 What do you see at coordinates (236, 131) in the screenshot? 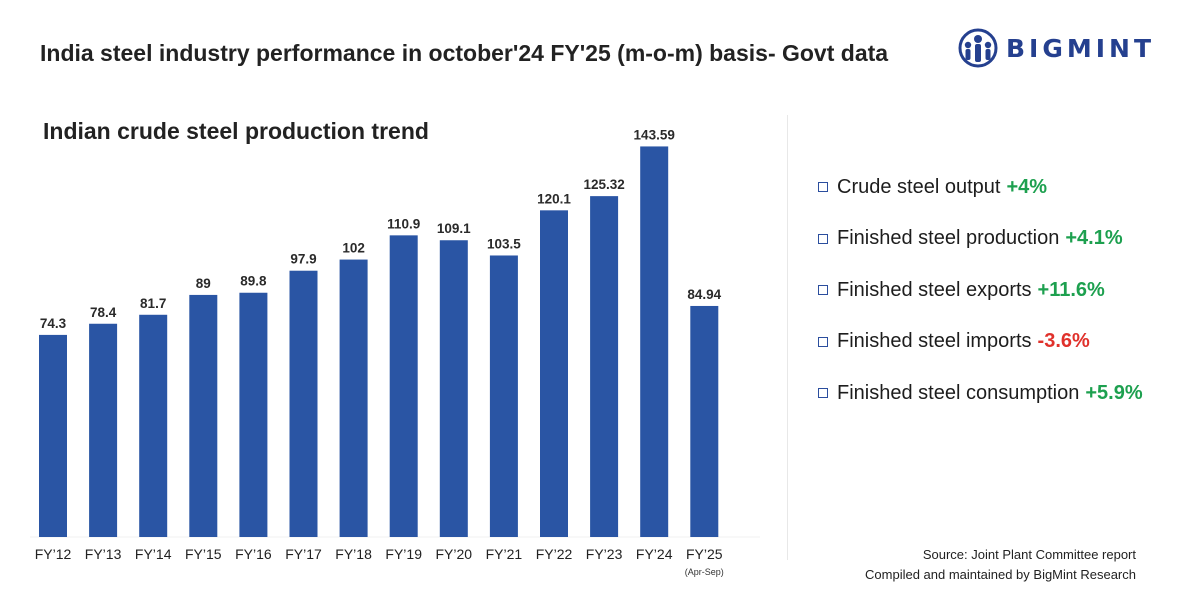
I see `chart-title: Indian crude steel production trend` at bounding box center [236, 131].